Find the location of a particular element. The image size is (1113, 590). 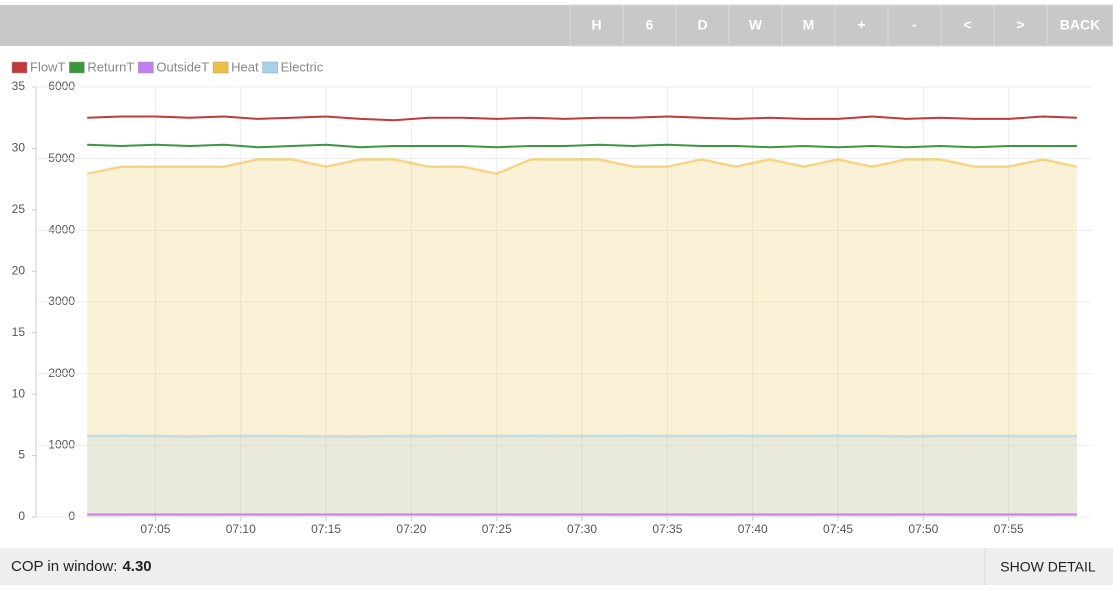

toolbar-button-label: D is located at coordinates (702, 25).